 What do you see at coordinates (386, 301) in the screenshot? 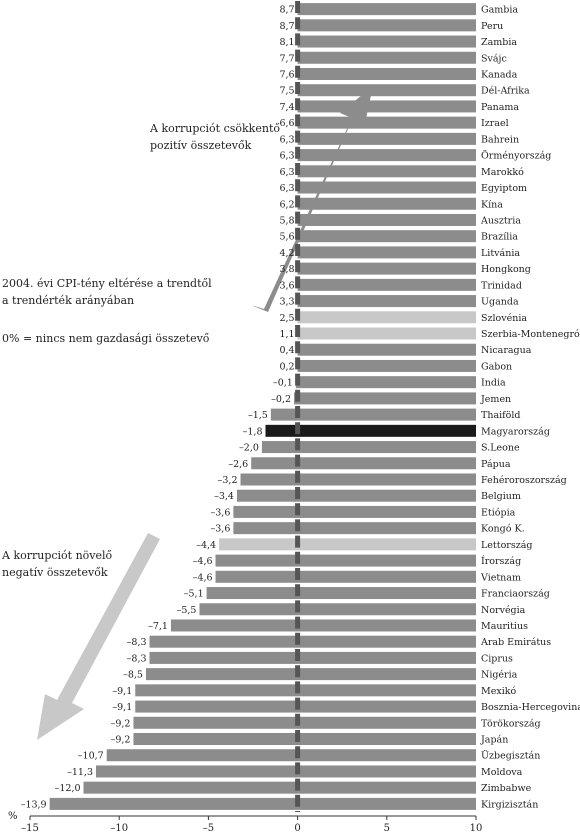
I see `bar-uganda` at bounding box center [386, 301].